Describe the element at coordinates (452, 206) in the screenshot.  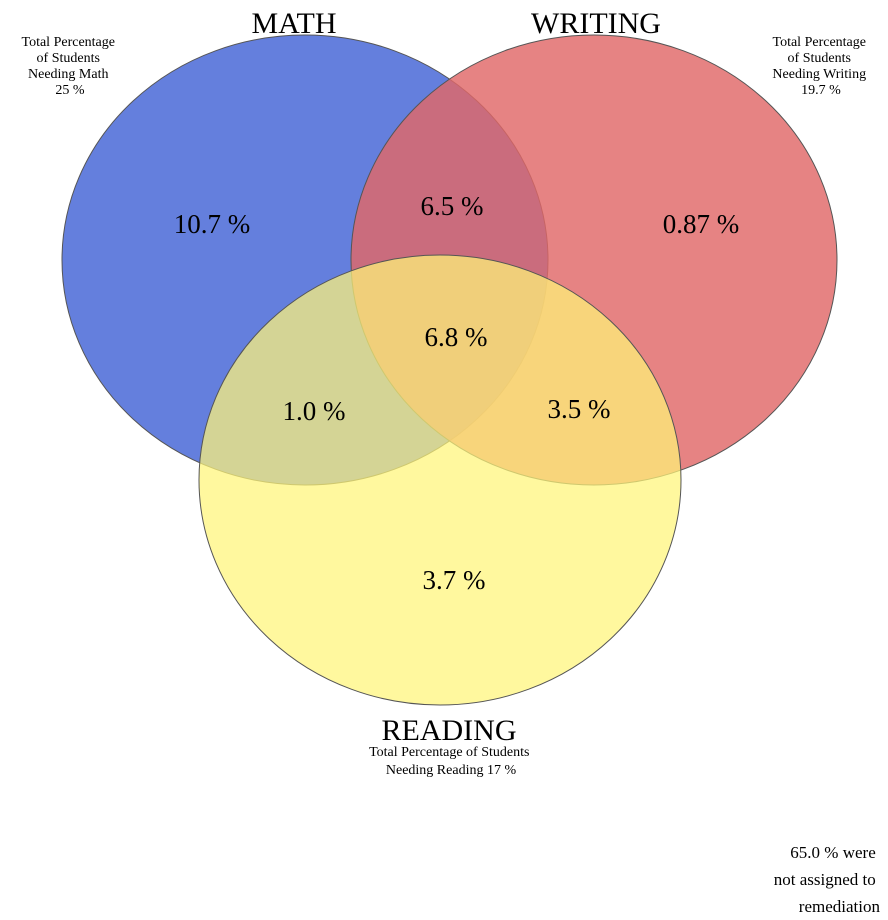
I see `region-math-writing: 6.5 %` at that location.